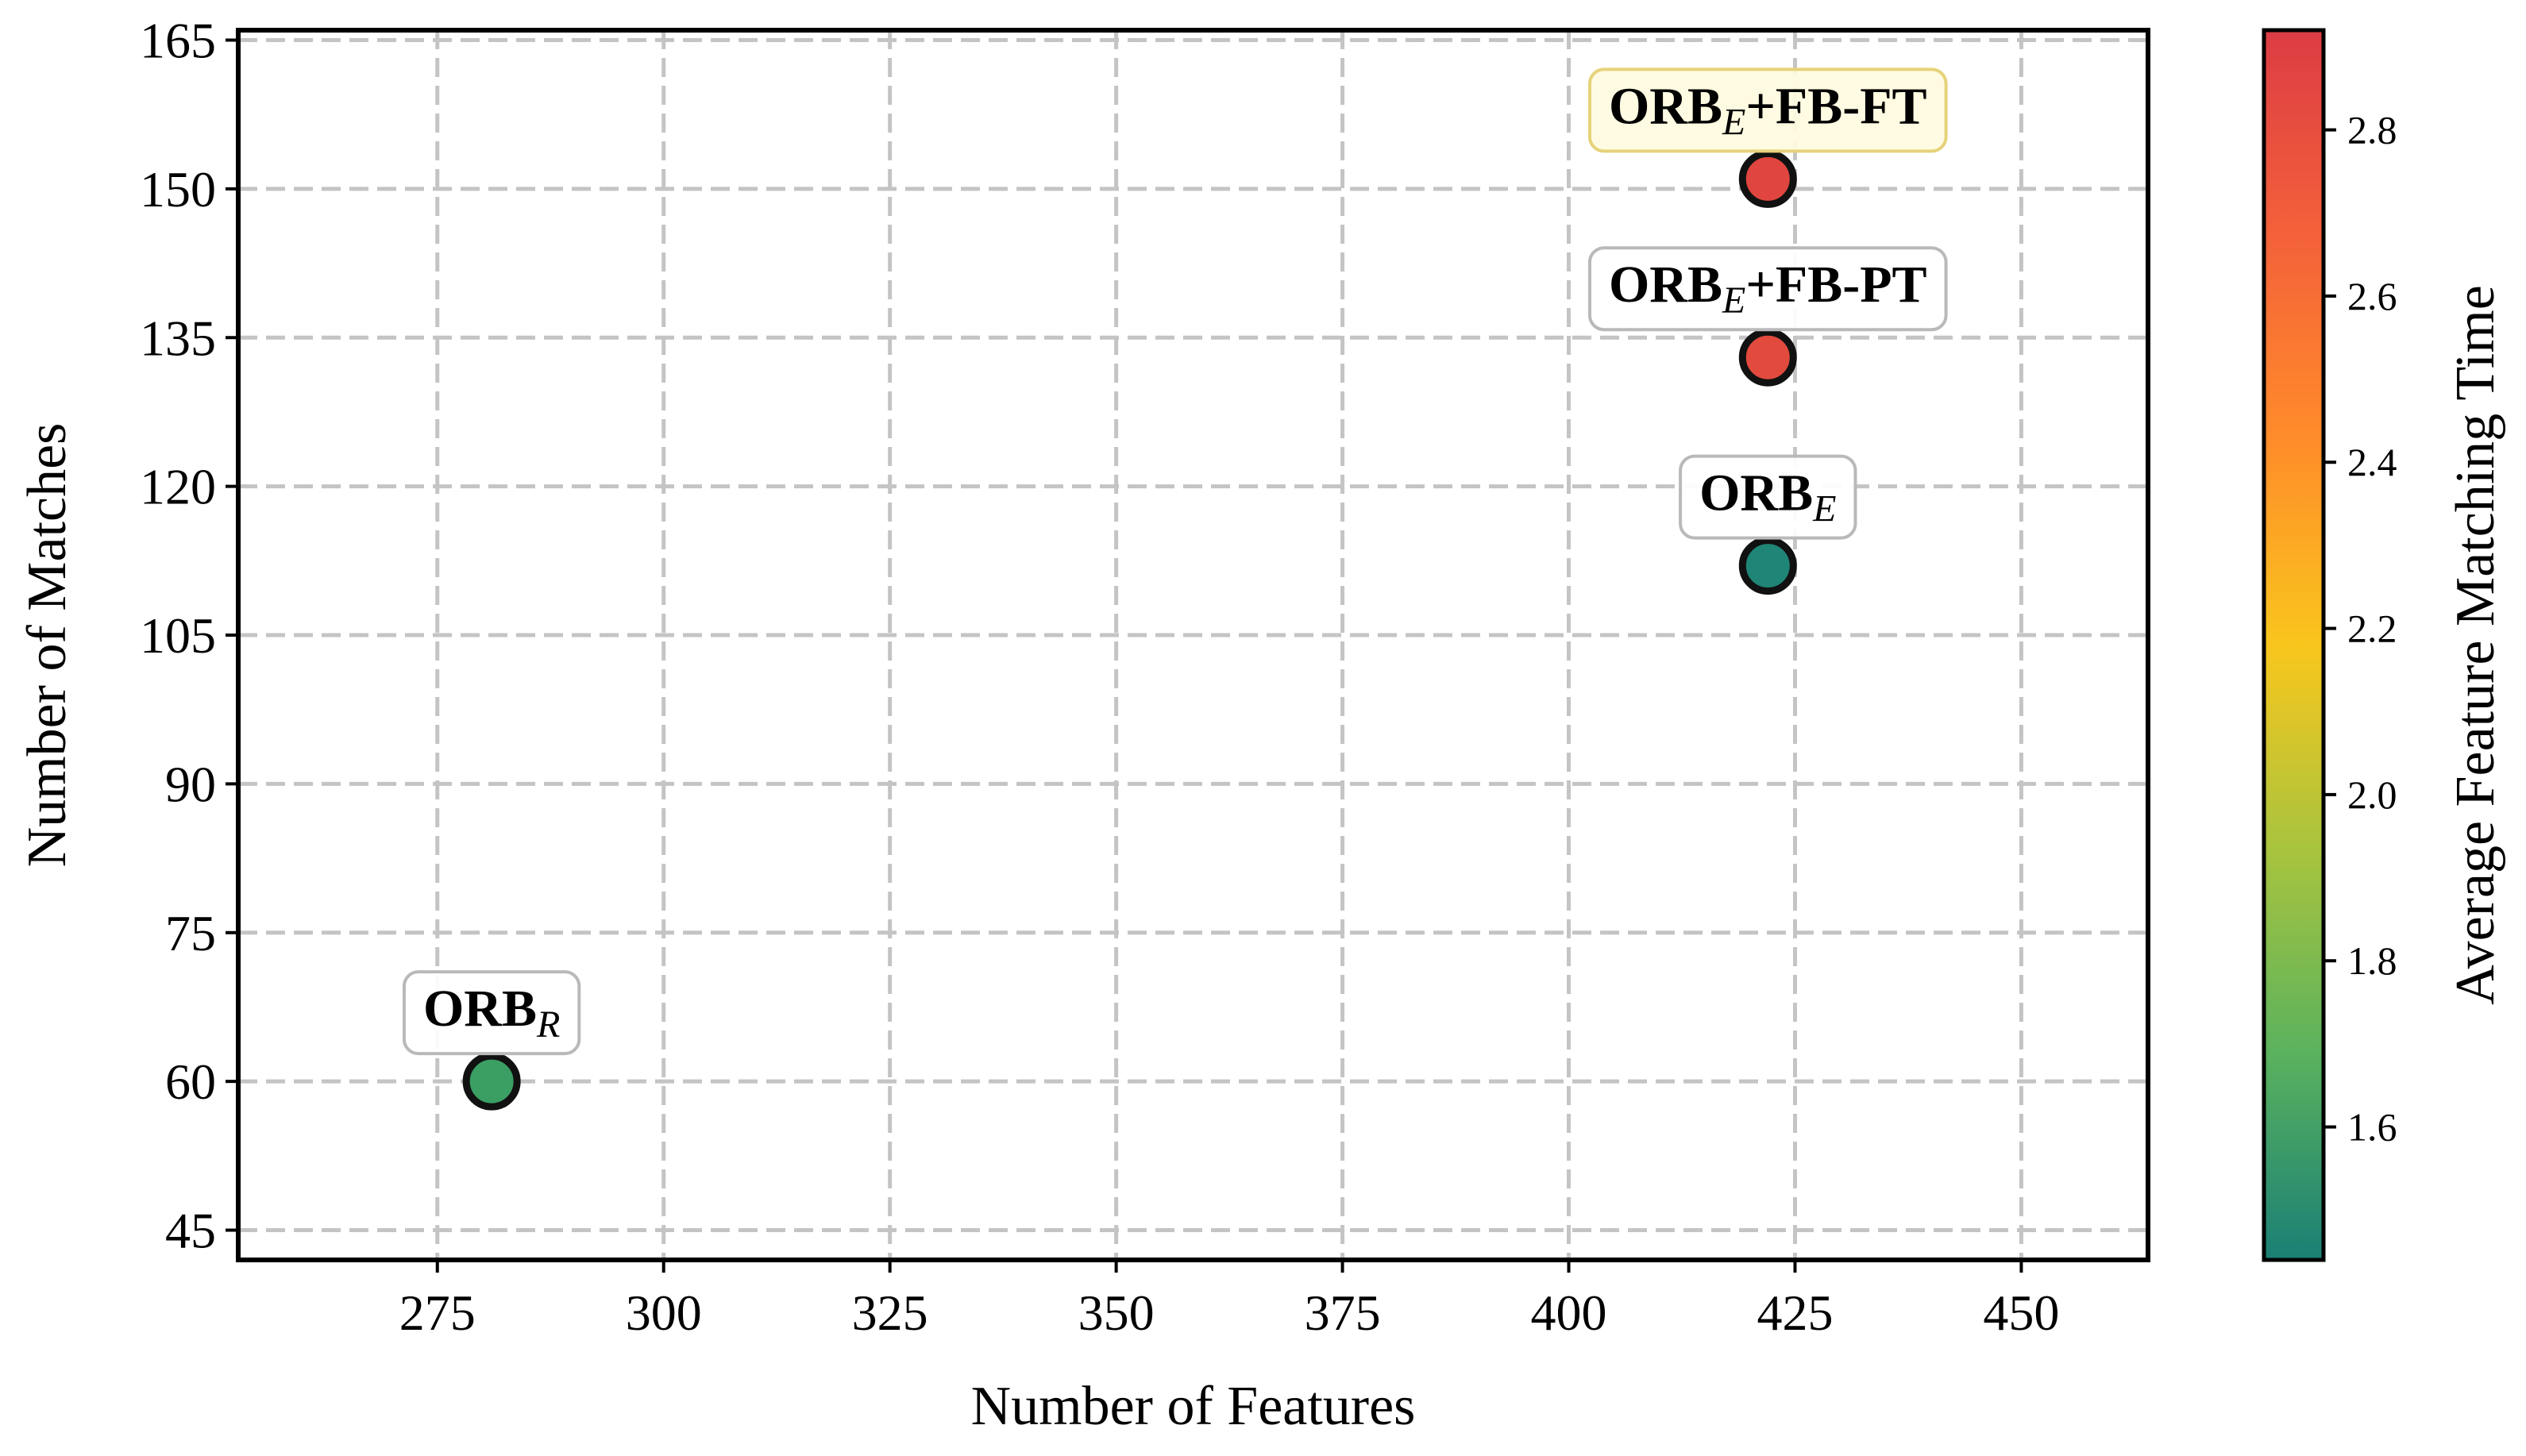  I want to click on point-label: ORBE, so click(1768, 497).